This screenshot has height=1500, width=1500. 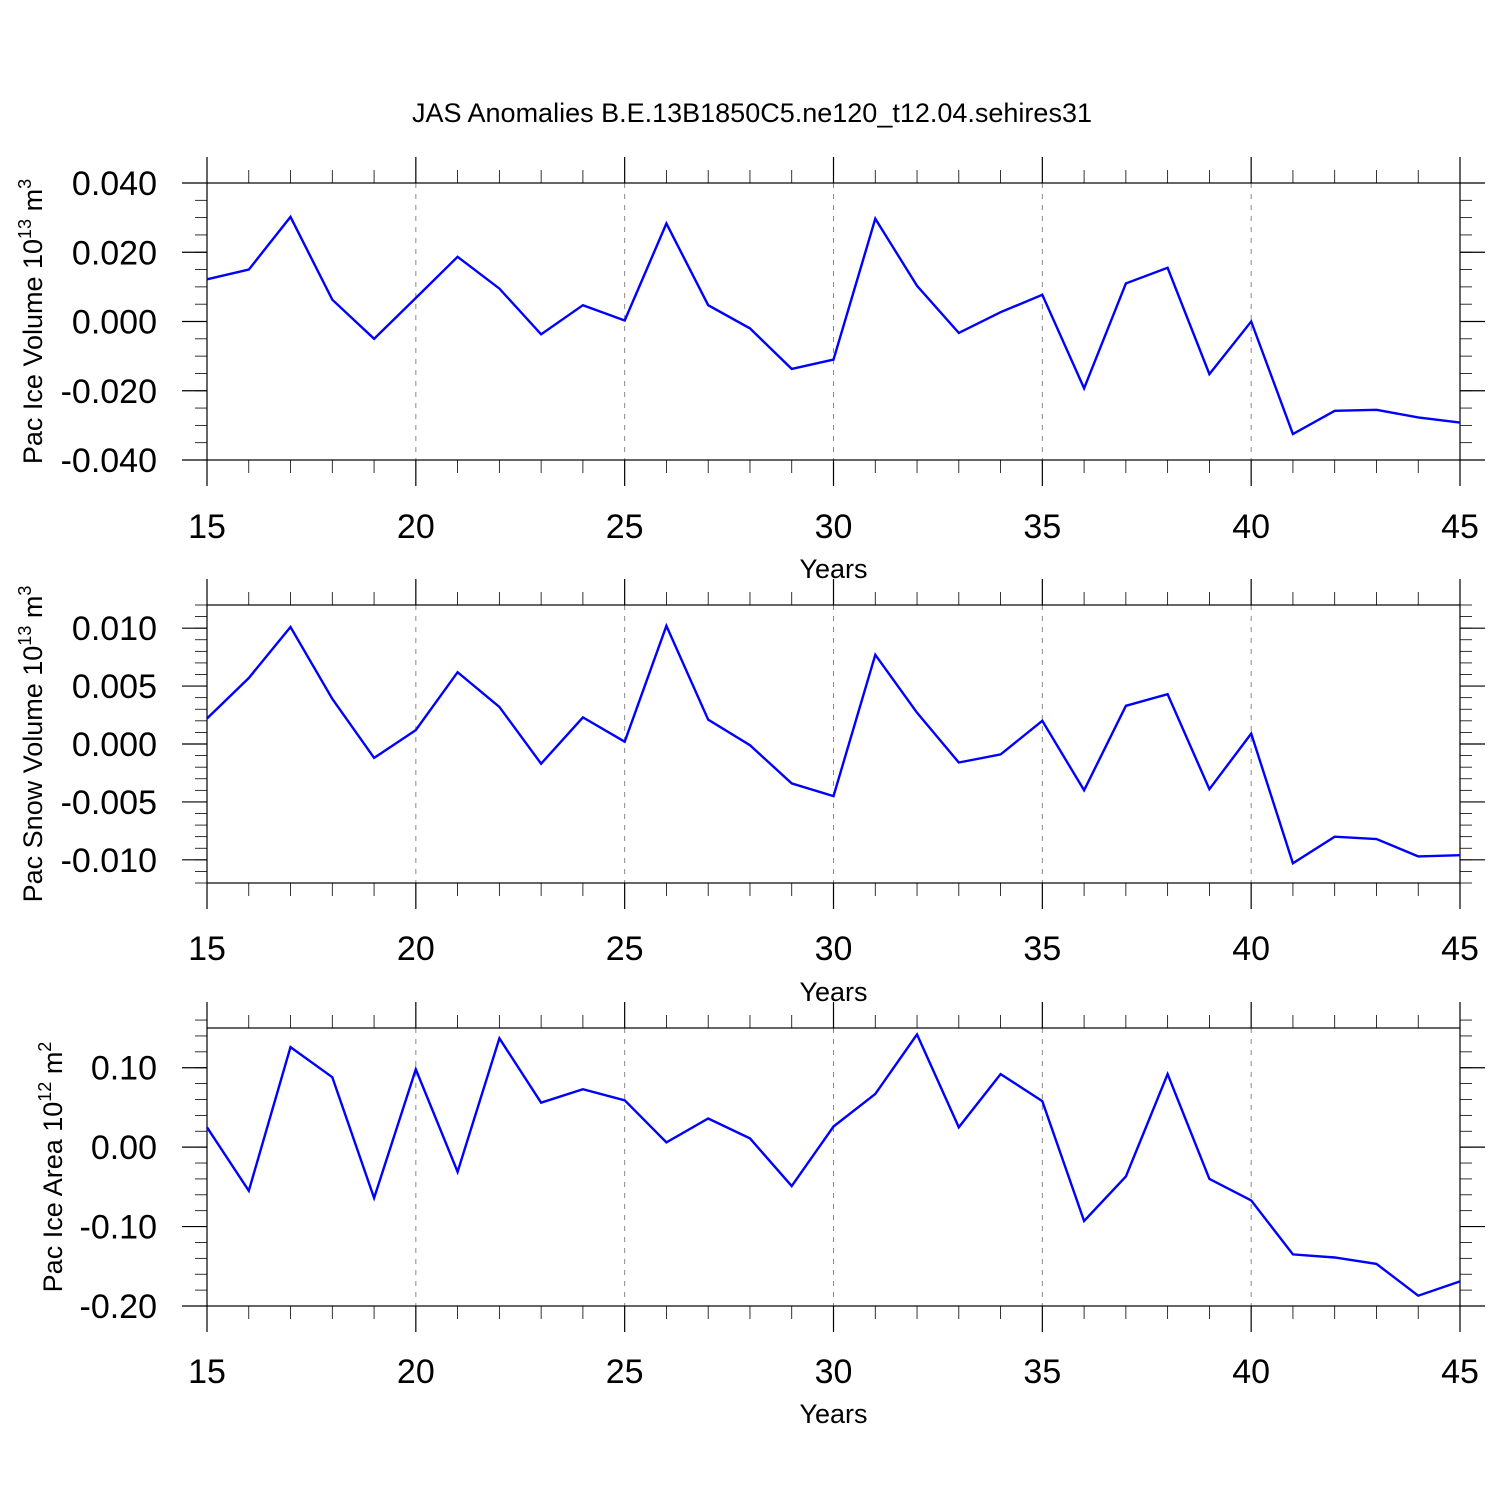 I want to click on y-tick-label: -0.040, so click(x=109, y=461).